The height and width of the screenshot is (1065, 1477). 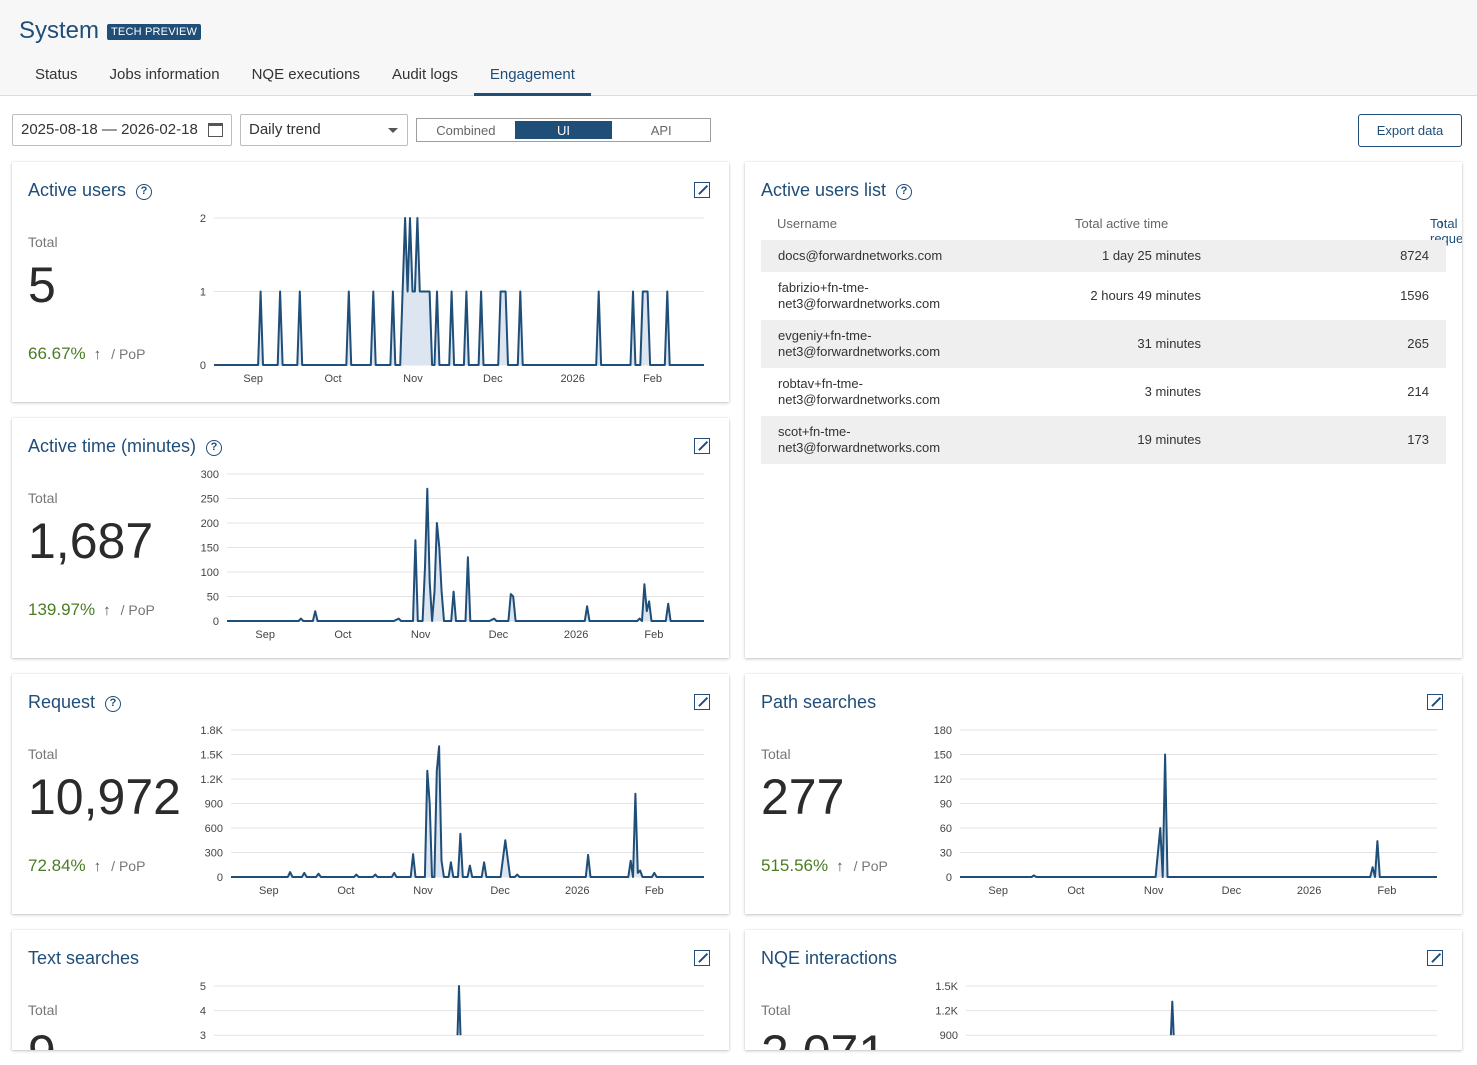 I want to click on y-tick-label: 5, so click(x=203, y=987).